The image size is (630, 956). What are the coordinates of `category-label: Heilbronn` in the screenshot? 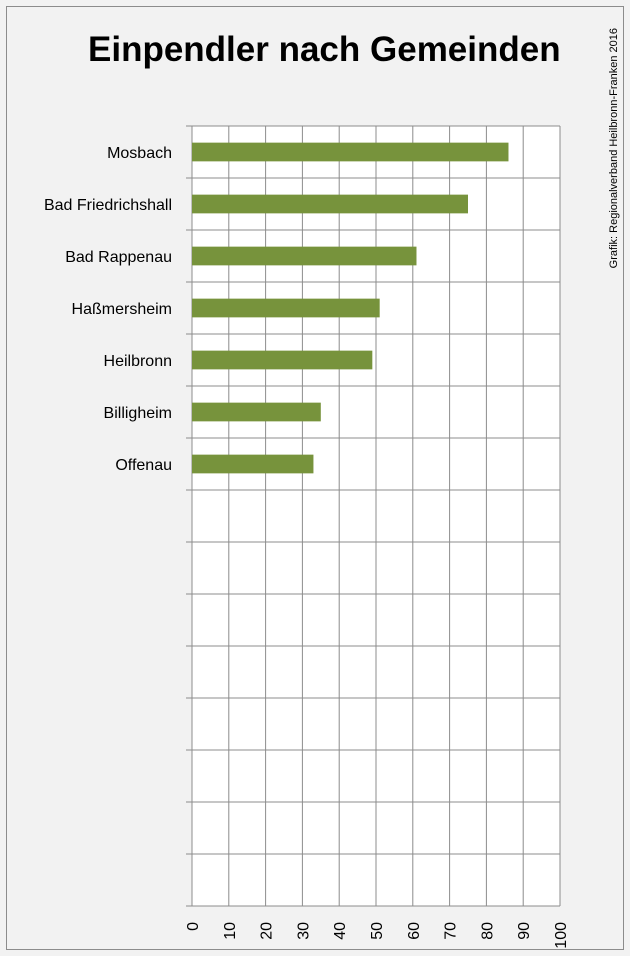 It's located at (138, 361).